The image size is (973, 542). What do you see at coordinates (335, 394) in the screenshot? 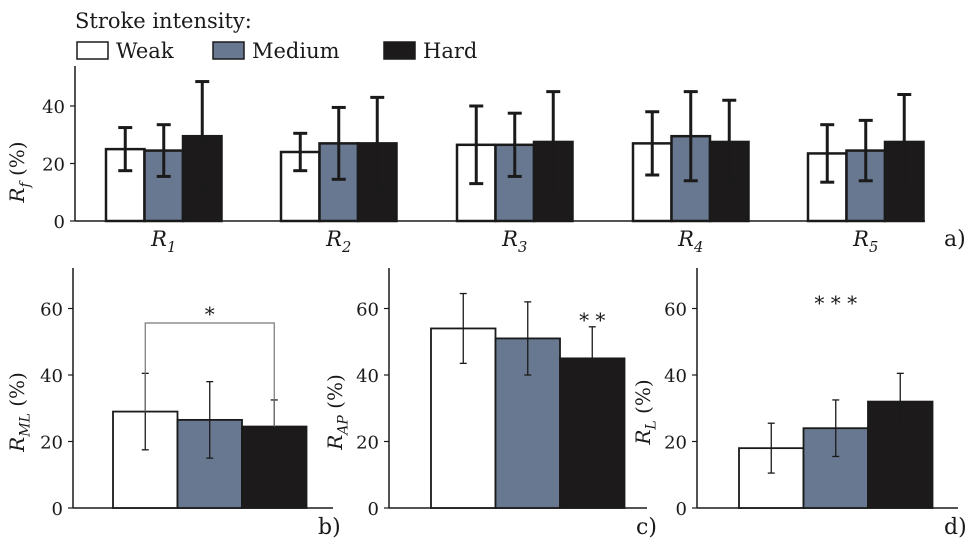
I see `panel-c-y-label-unit: (%)` at bounding box center [335, 394].